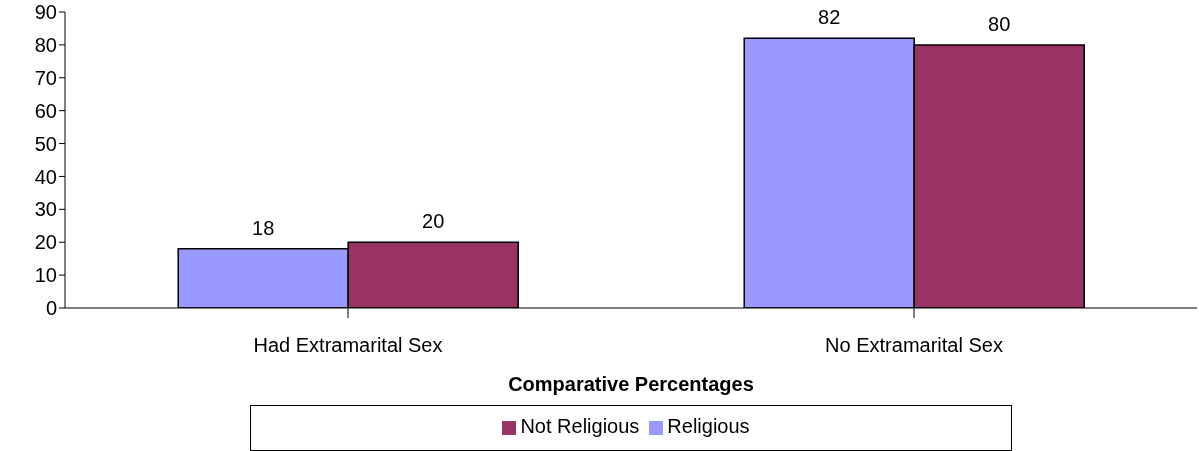 This screenshot has height=451, width=1199. Describe the element at coordinates (45, 209) in the screenshot. I see `y-tick-label: 30` at that location.